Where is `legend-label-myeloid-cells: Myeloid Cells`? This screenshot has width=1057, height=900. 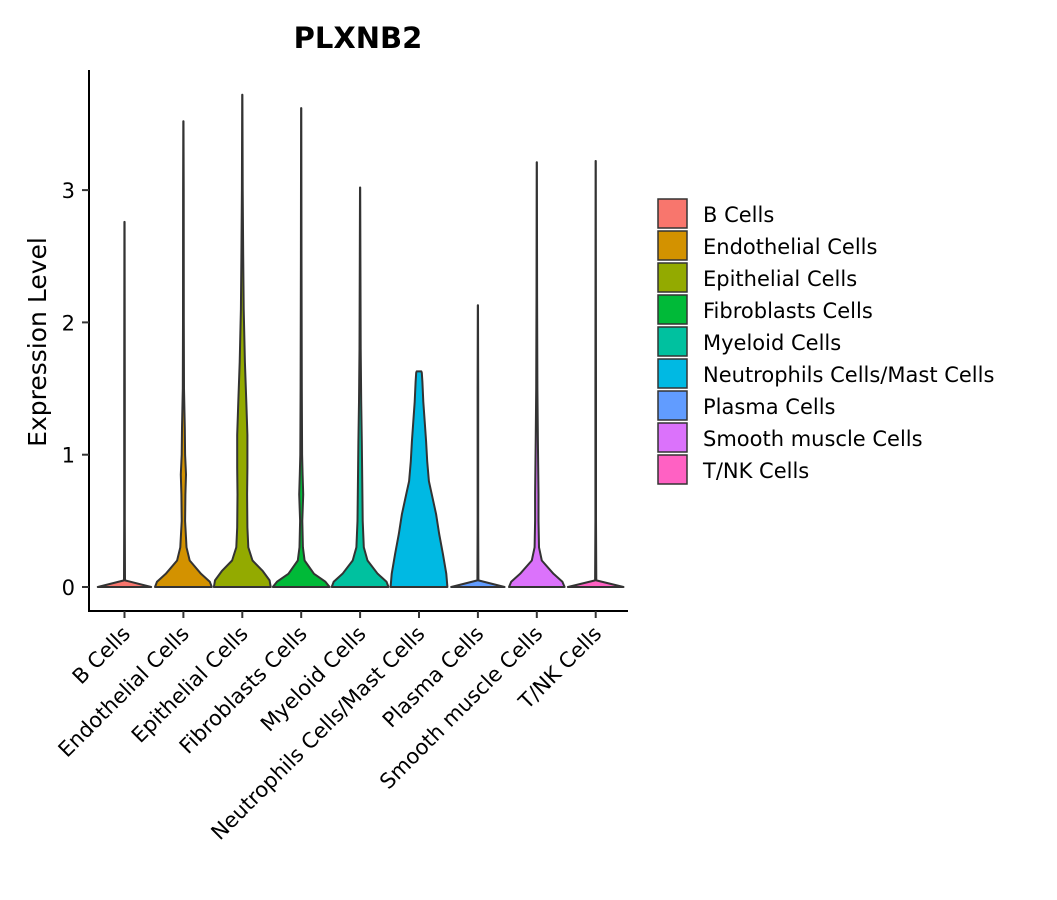 legend-label-myeloid-cells: Myeloid Cells is located at coordinates (772, 343).